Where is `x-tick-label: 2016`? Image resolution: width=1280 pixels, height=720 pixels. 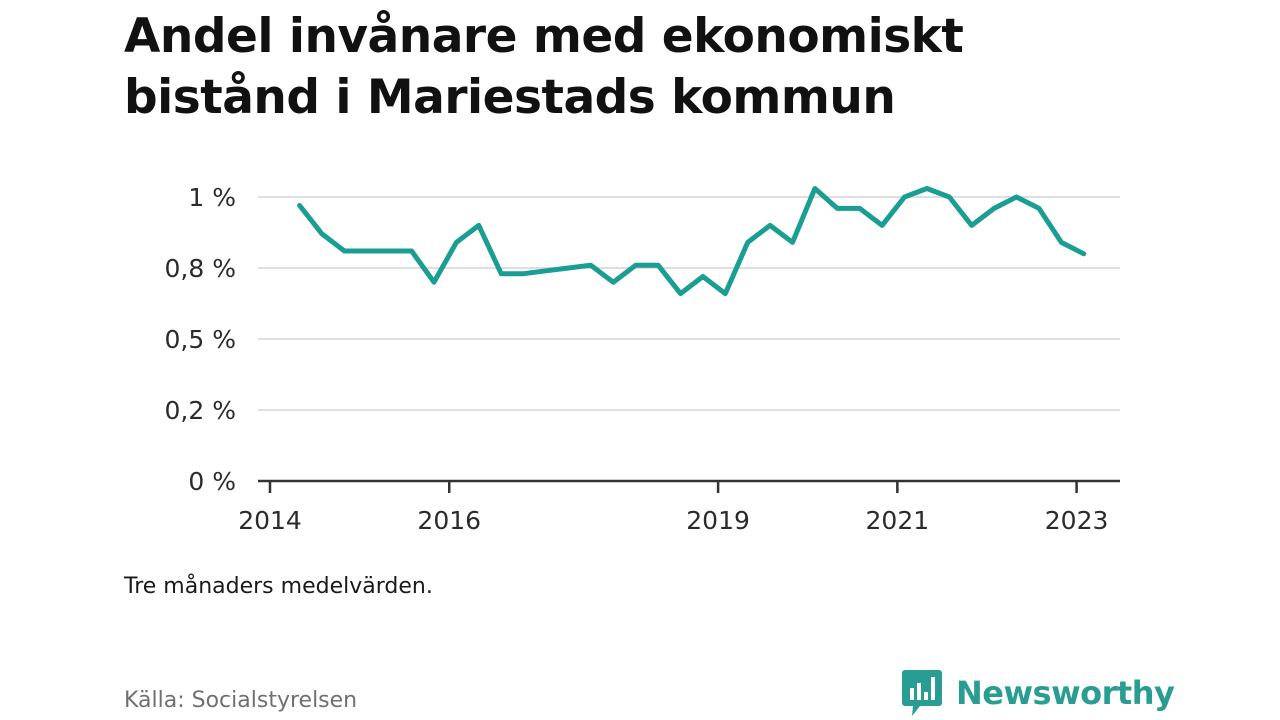 x-tick-label: 2016 is located at coordinates (449, 520).